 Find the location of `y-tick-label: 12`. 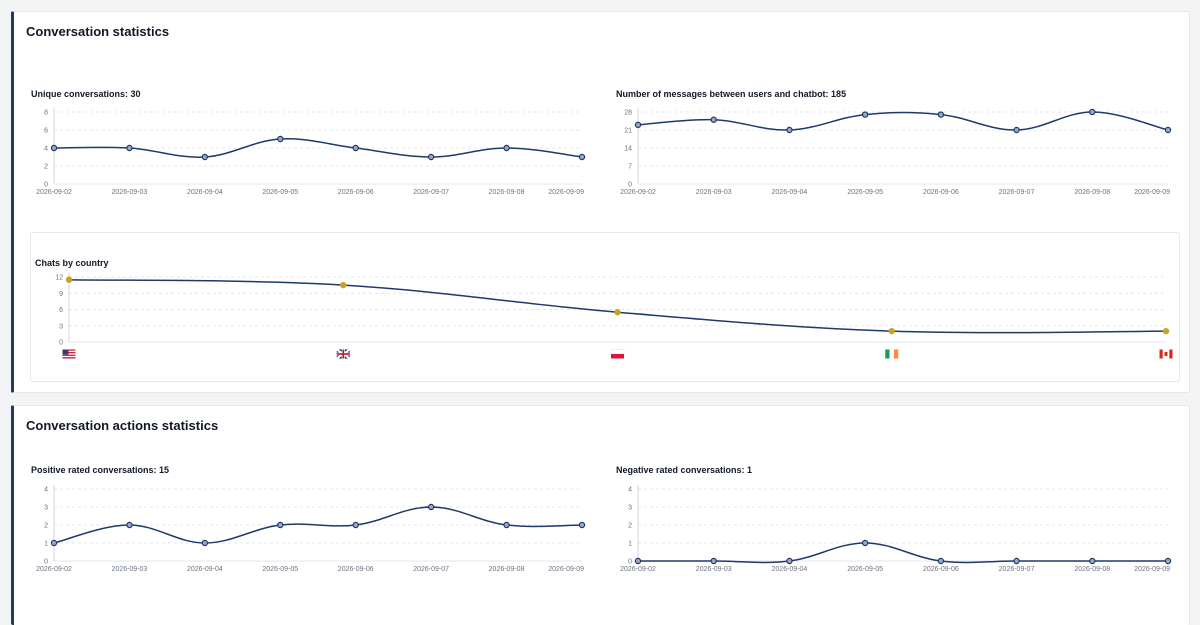

y-tick-label: 12 is located at coordinates (59, 278).